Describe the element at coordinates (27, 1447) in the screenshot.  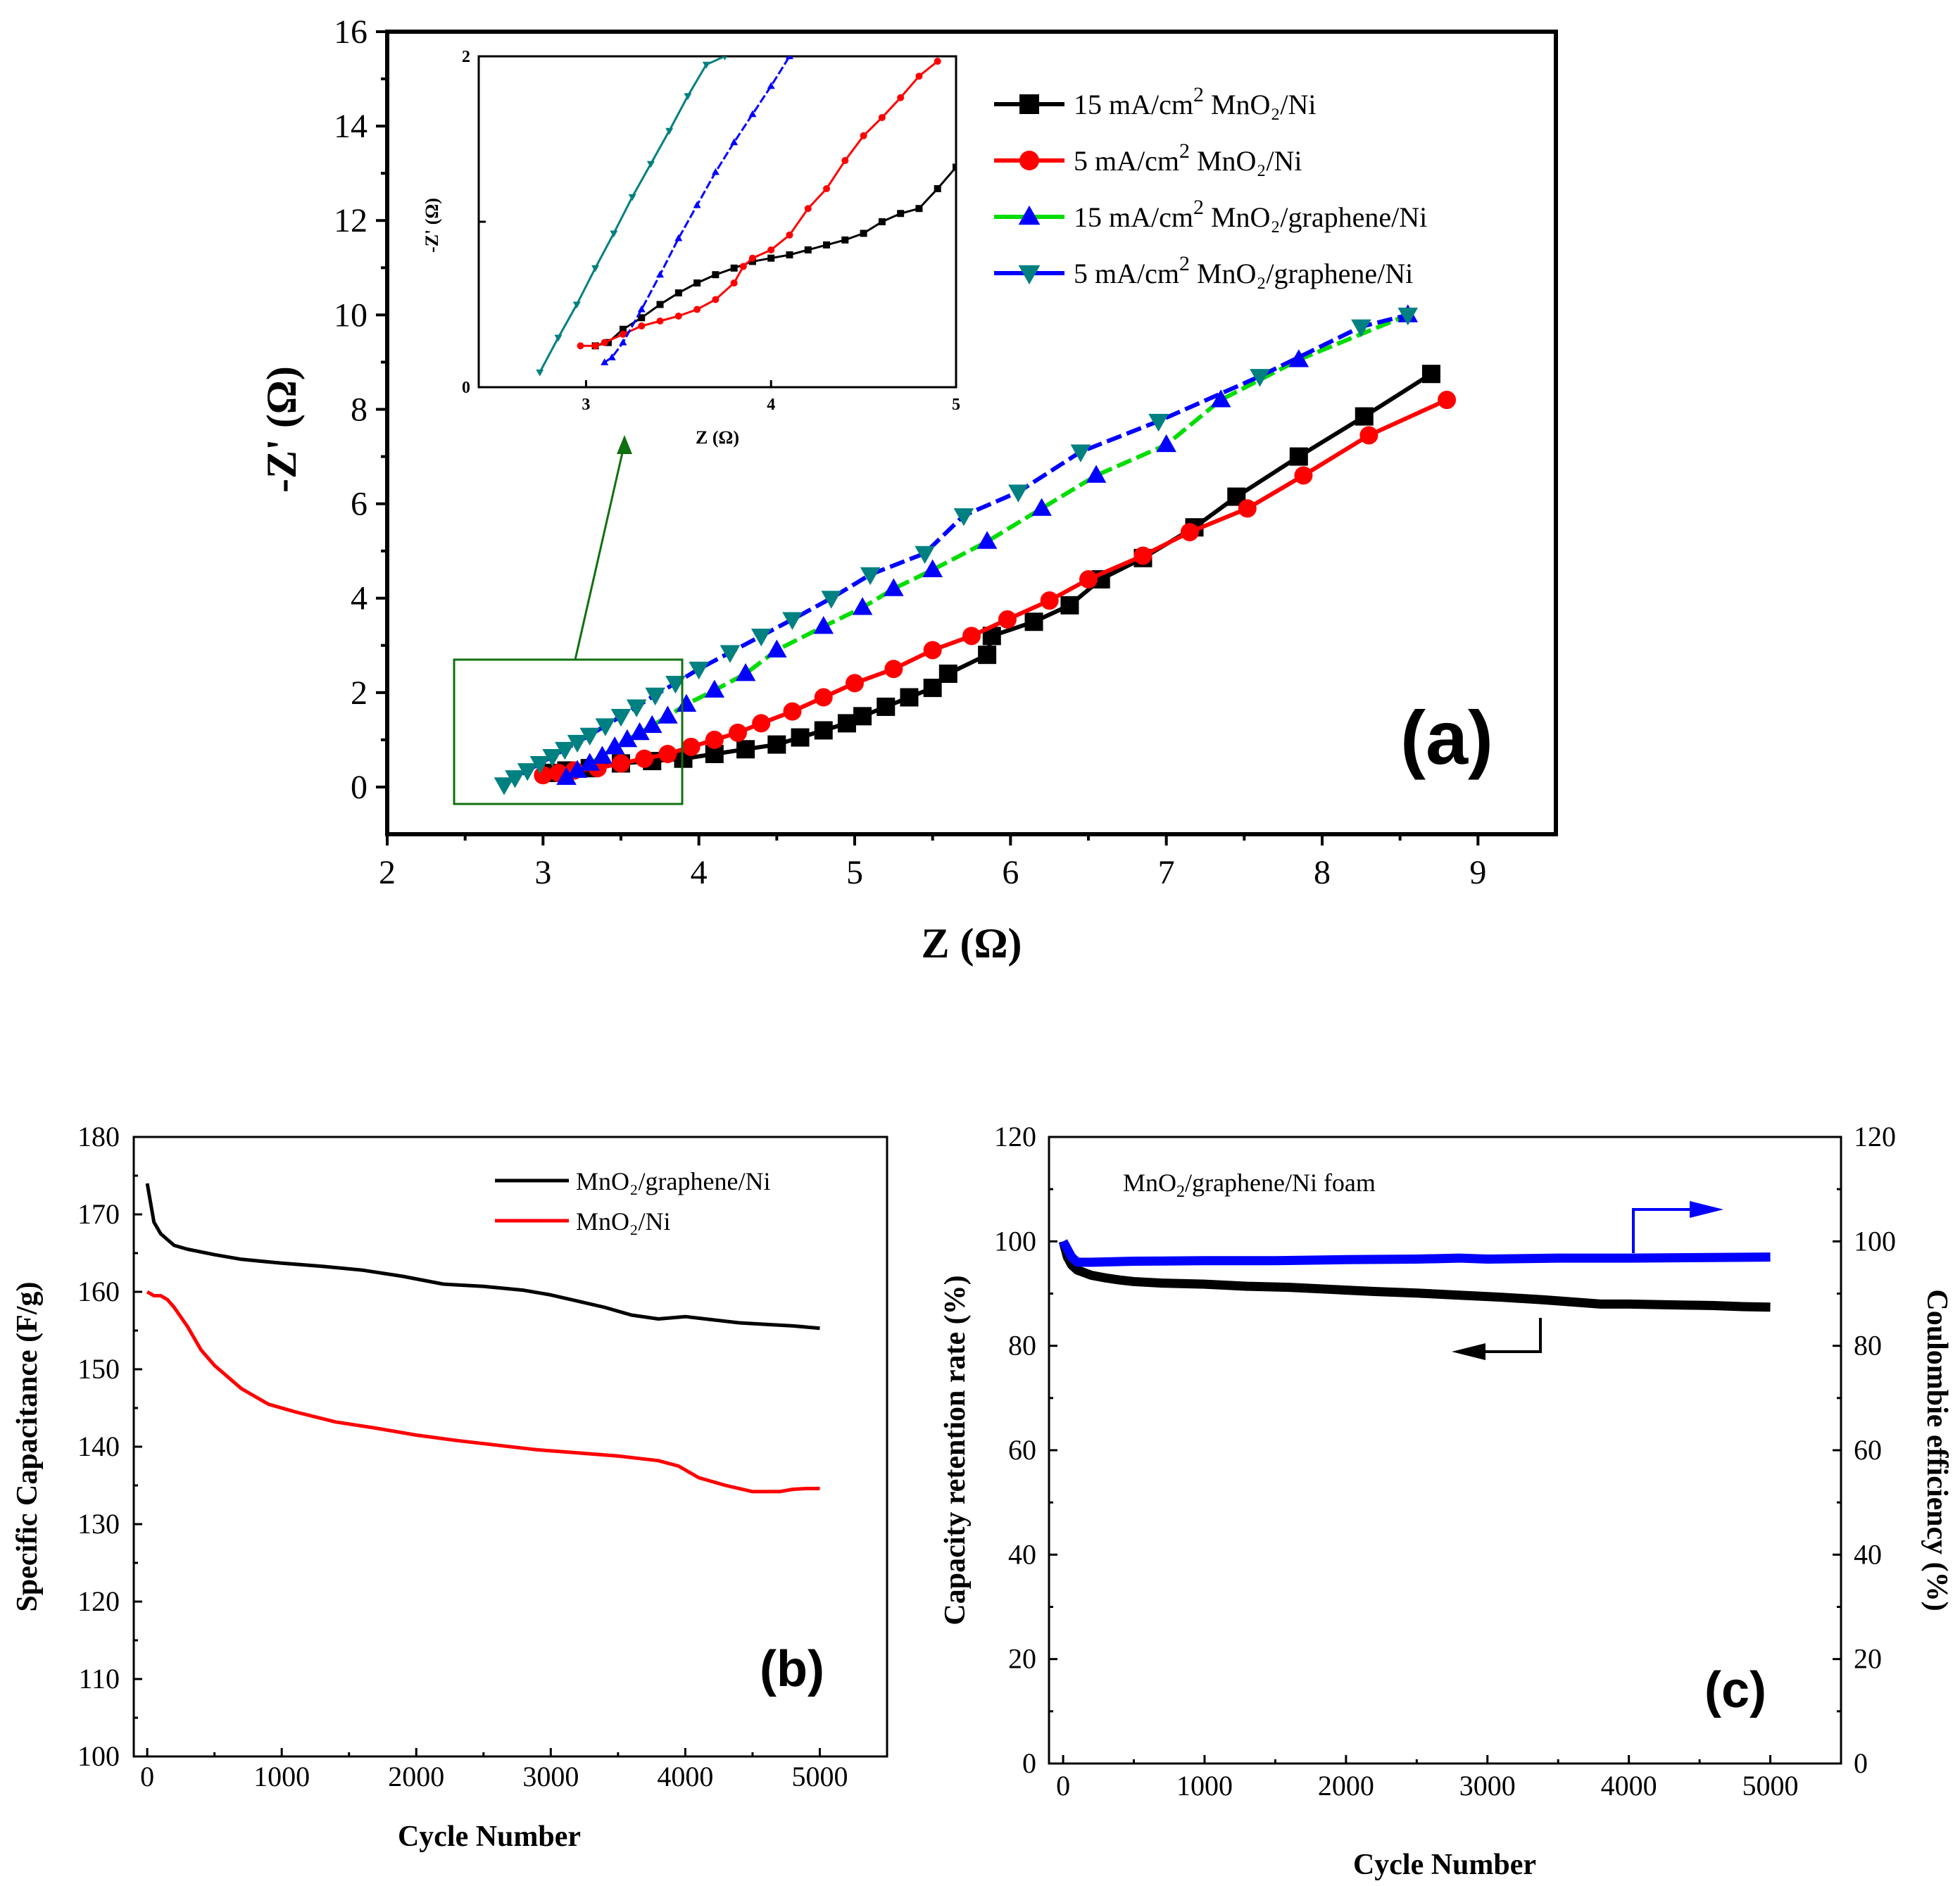
I see `panel-b-y-axis-label: Specific Capacitance (F/g)` at that location.